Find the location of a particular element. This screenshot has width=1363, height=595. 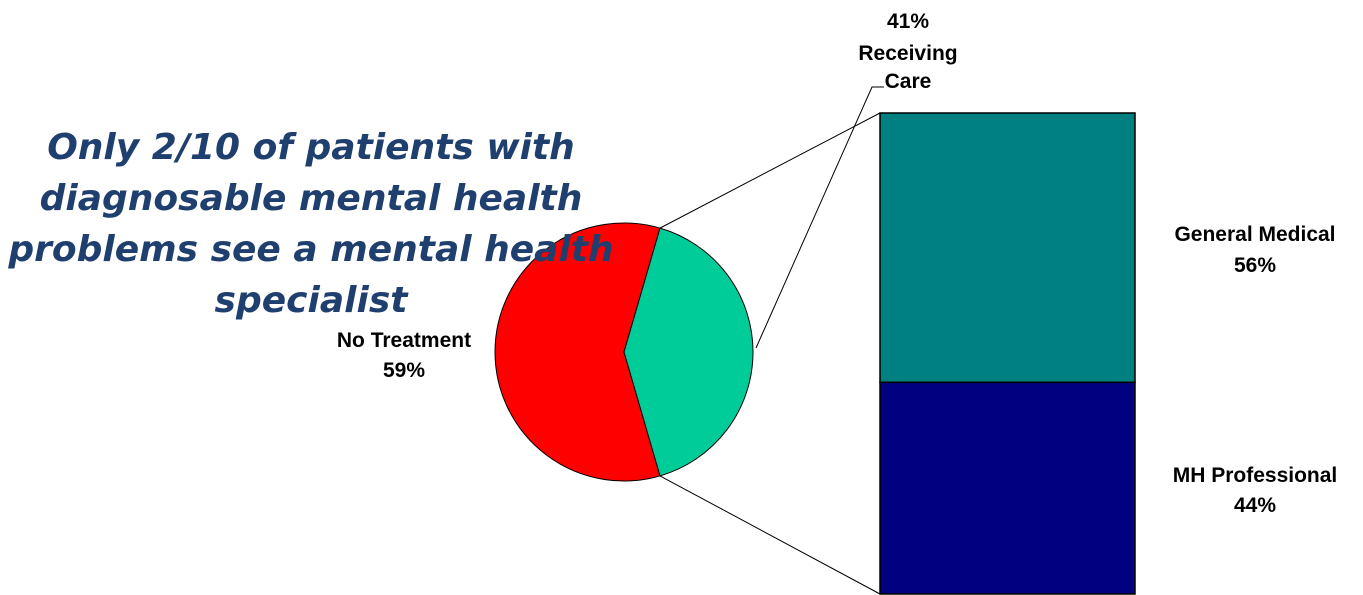

receiving-care-label-line1: Receiving is located at coordinates (907, 53).